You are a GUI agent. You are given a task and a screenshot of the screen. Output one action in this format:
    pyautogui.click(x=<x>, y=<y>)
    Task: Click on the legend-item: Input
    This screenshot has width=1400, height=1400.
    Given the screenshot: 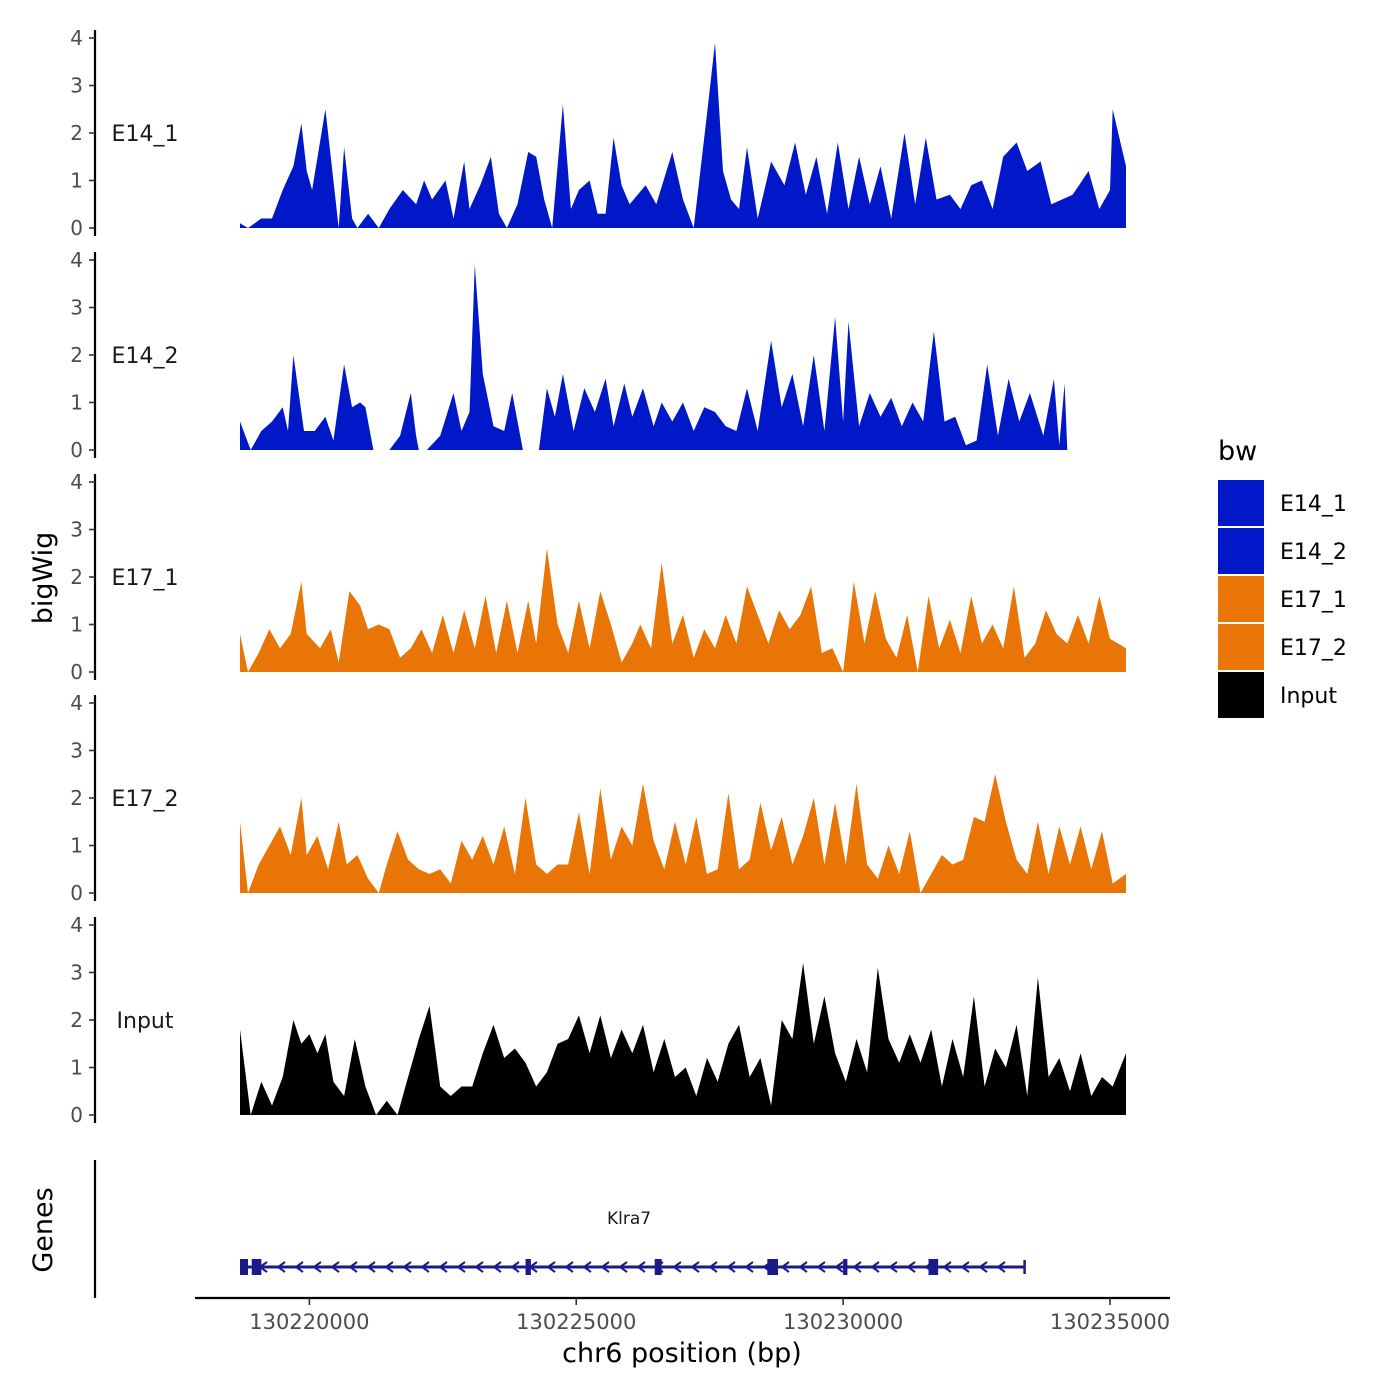 What is the action you would take?
    pyautogui.click(x=1277, y=695)
    